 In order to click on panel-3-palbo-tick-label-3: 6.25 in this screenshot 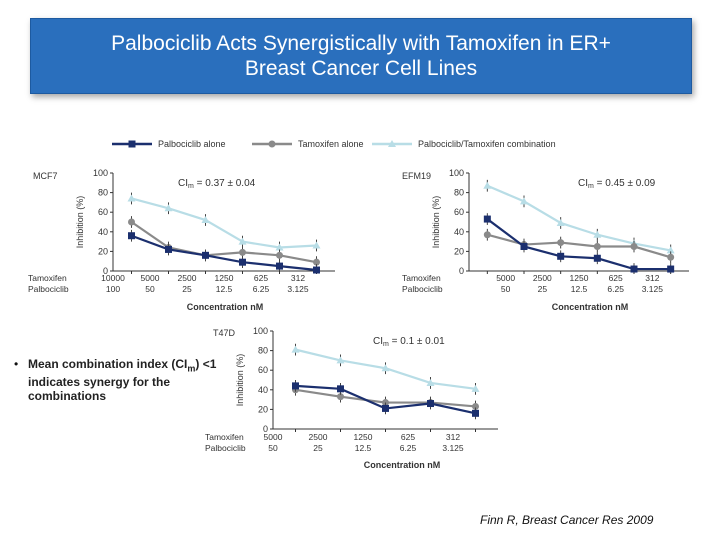, I will do `click(408, 448)`.